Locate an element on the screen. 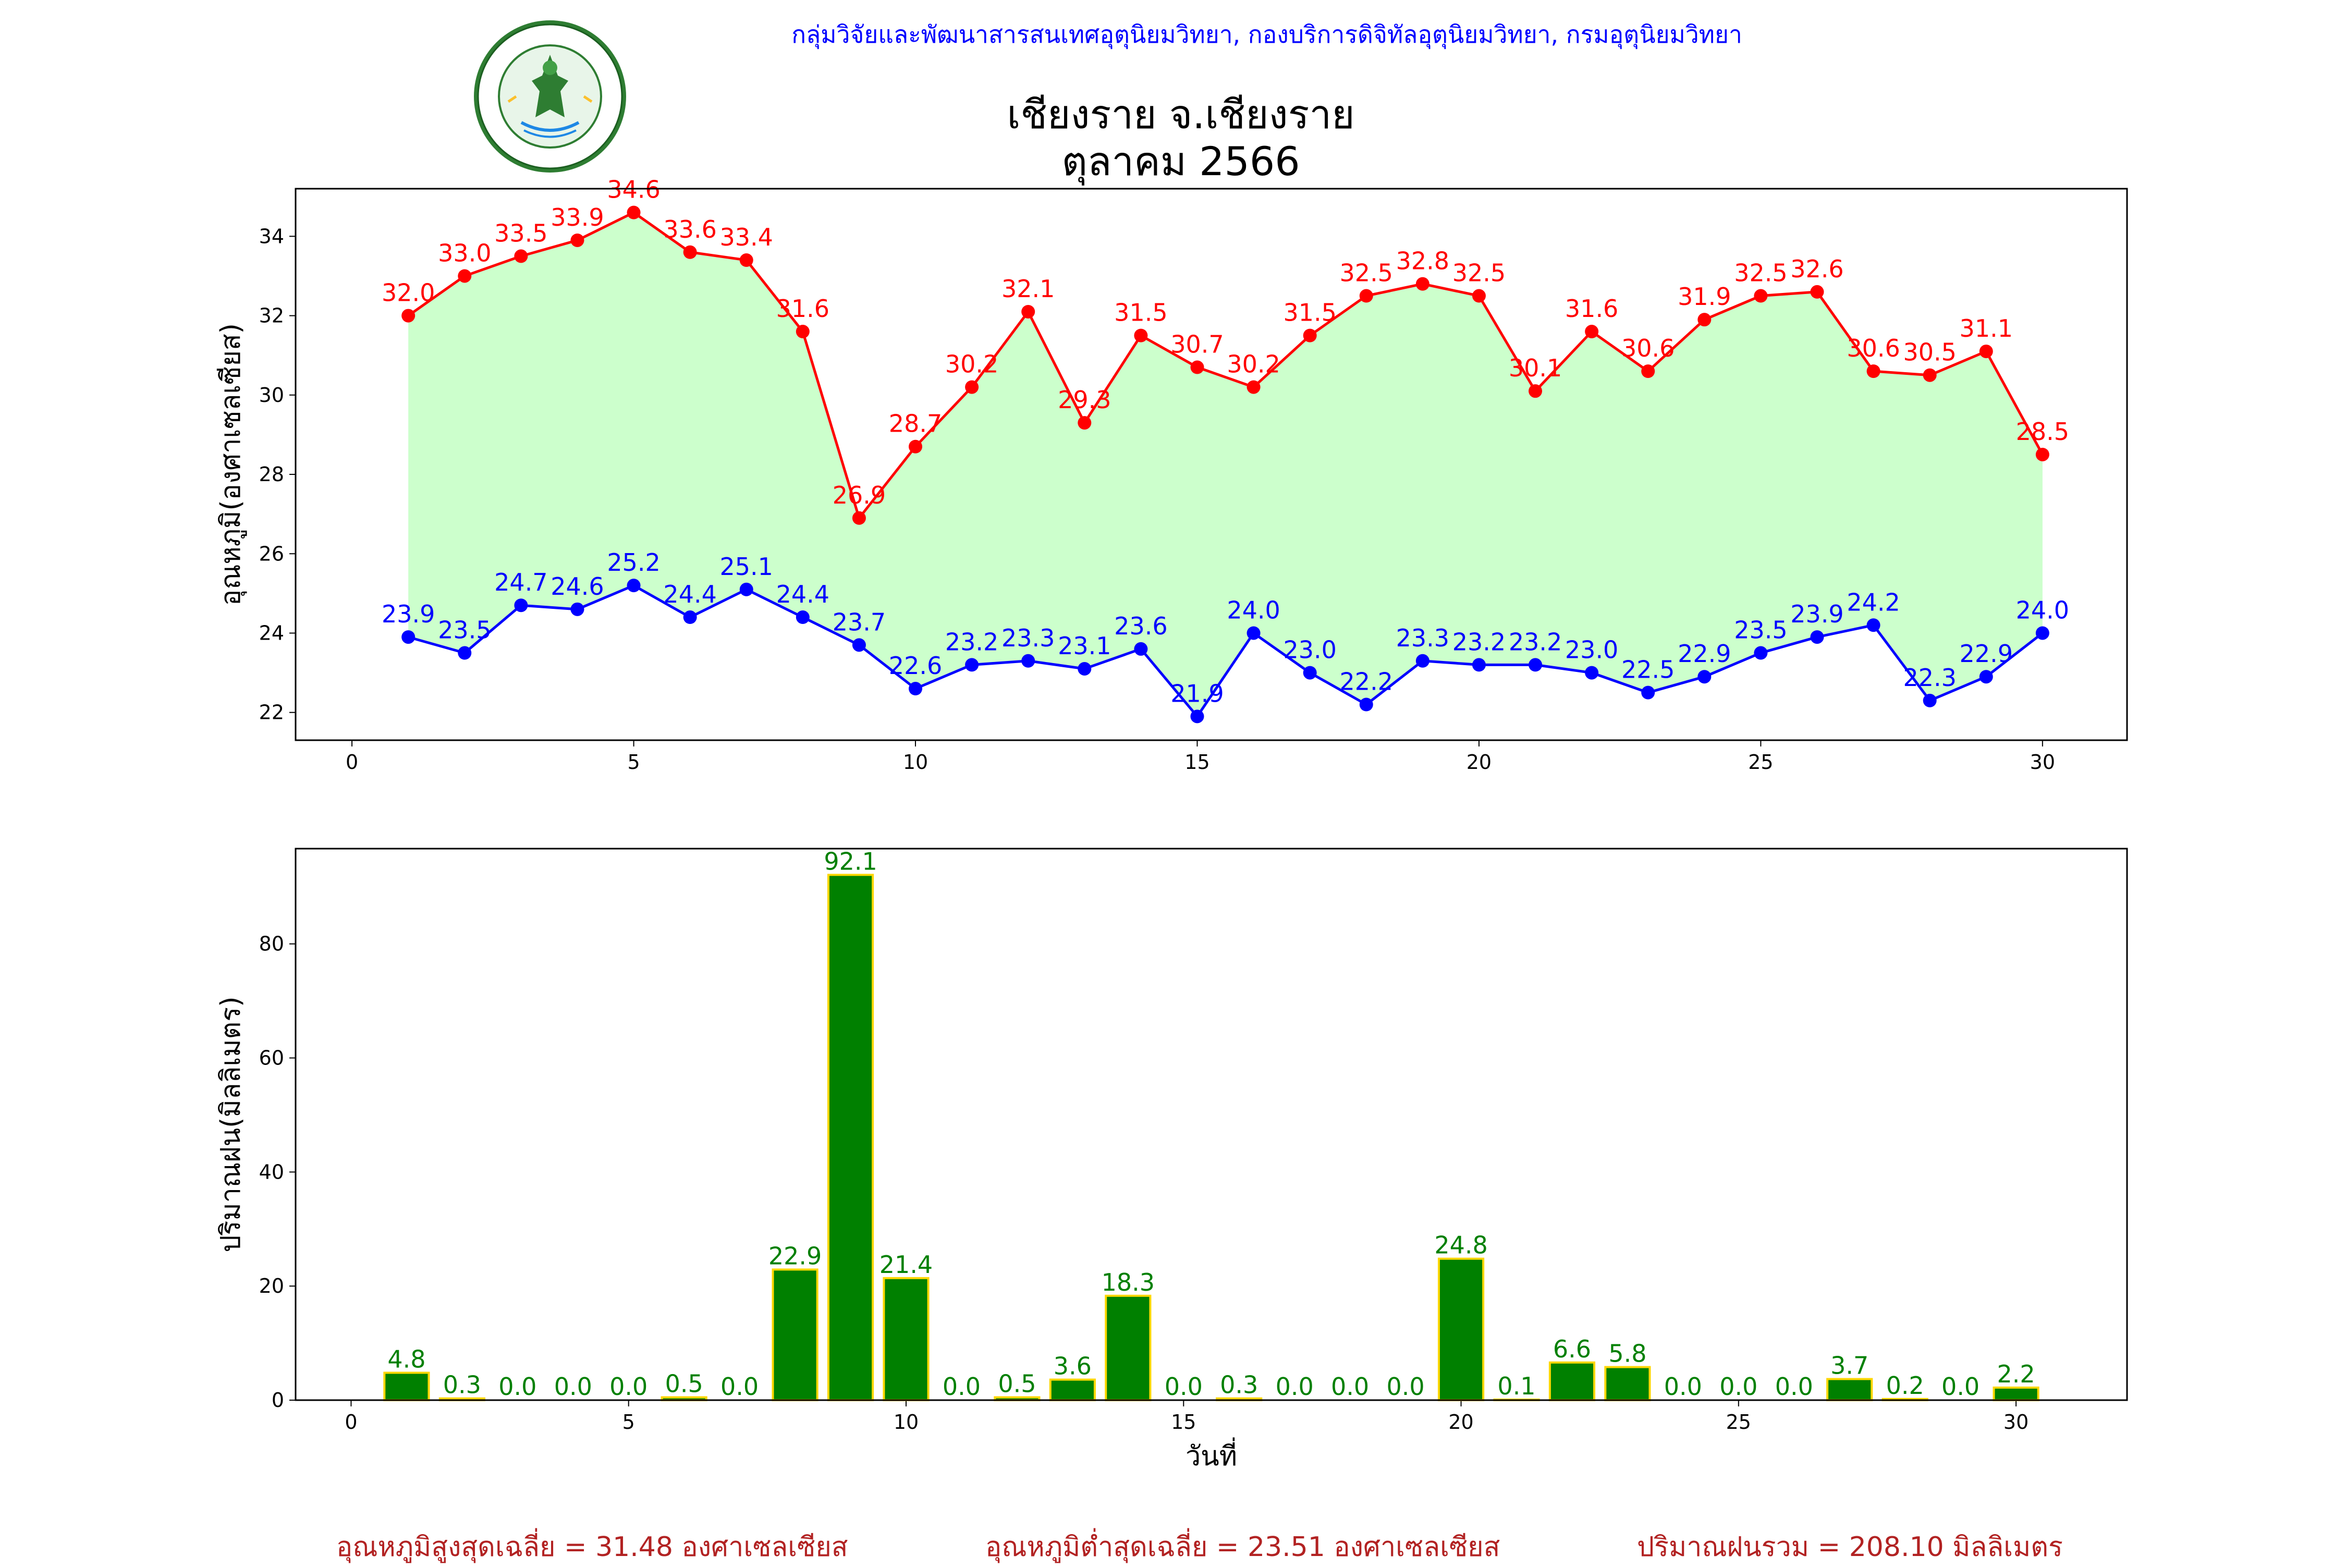 The image size is (2346, 1568). temp-x-tick-label: 25 is located at coordinates (1760, 762).